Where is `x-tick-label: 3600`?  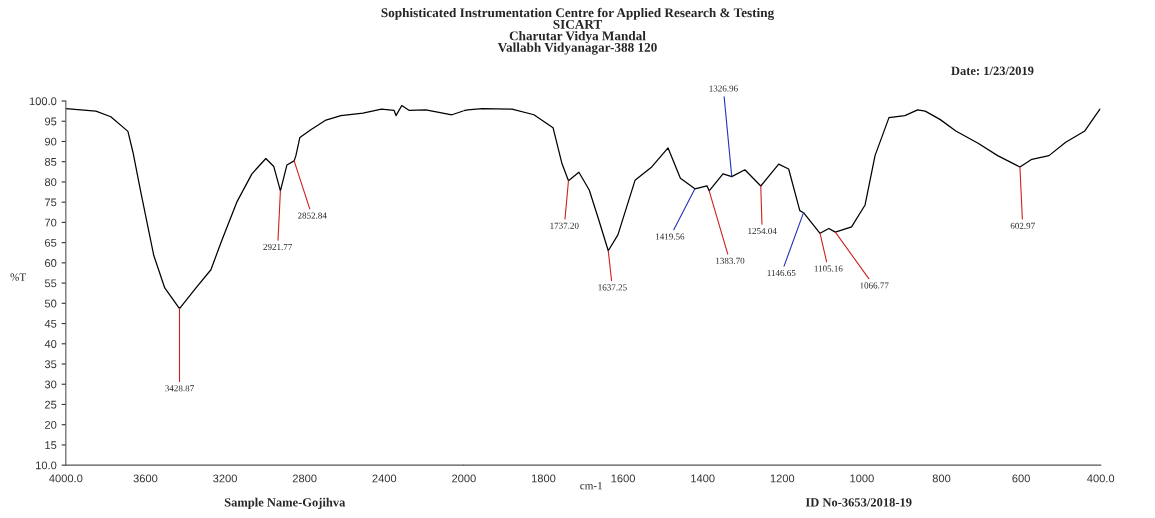 x-tick-label: 3600 is located at coordinates (145, 478).